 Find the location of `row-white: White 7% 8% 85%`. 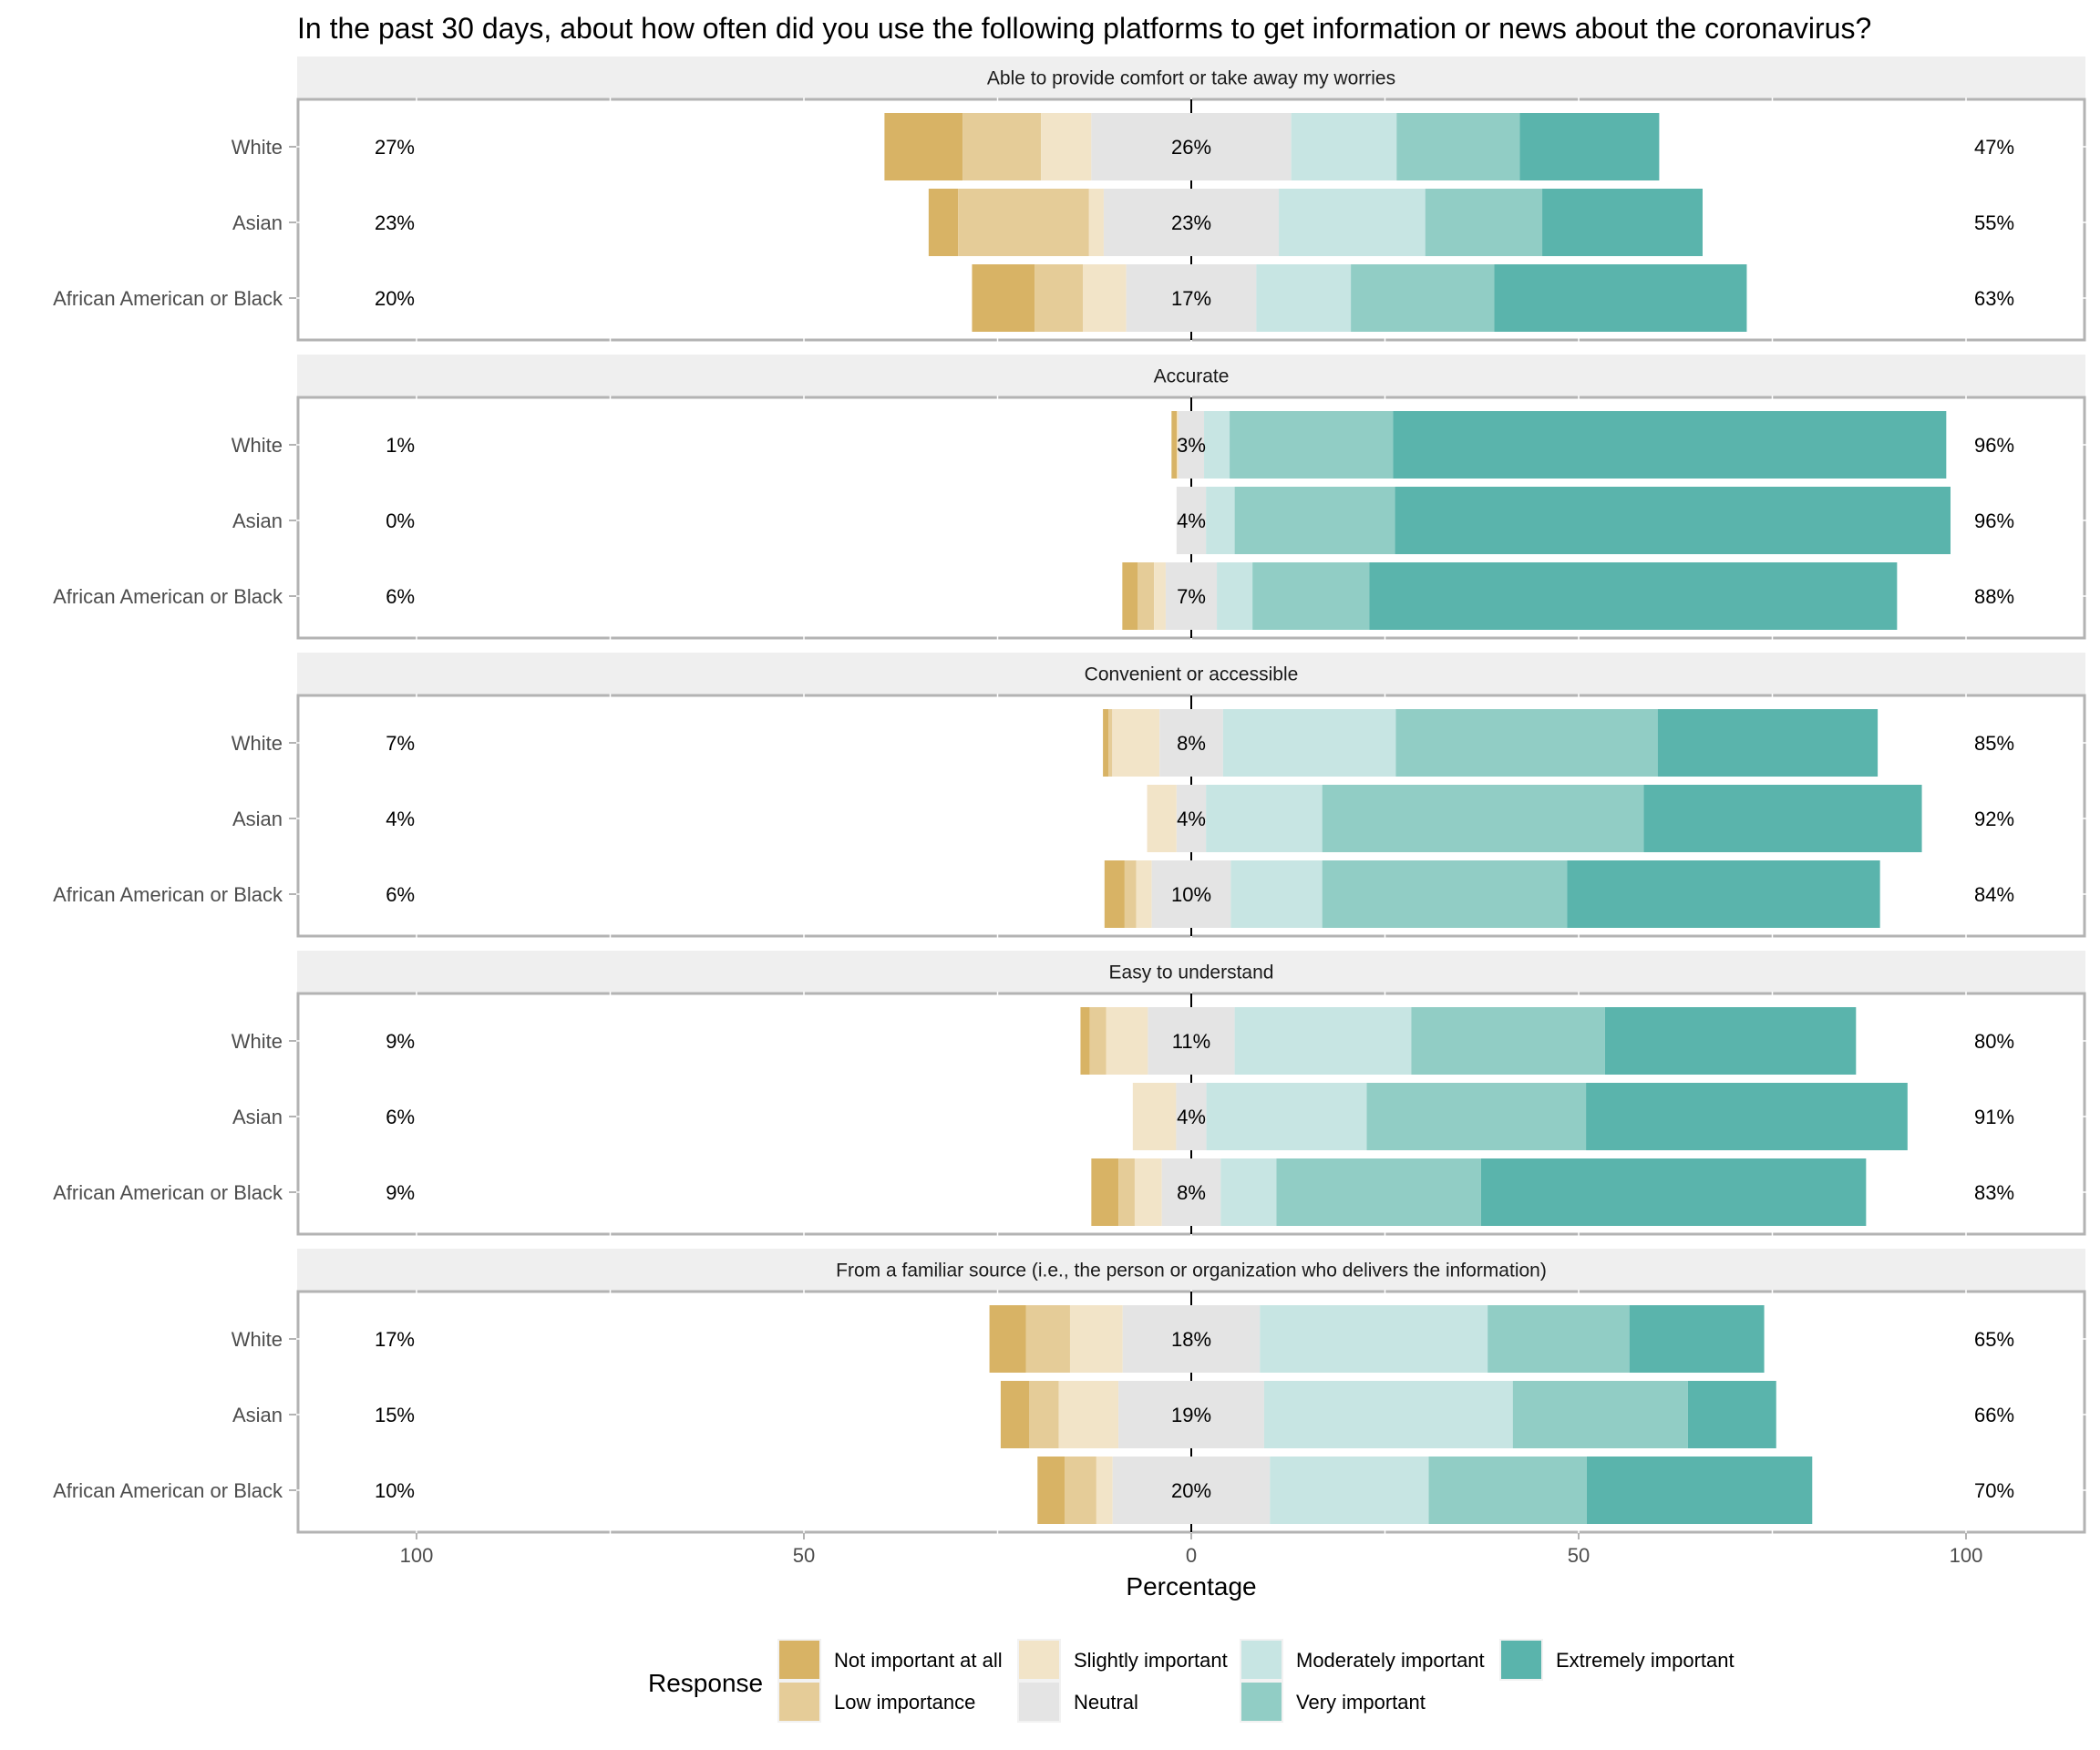

row-white: White 7% 8% 85% is located at coordinates (1123, 743).